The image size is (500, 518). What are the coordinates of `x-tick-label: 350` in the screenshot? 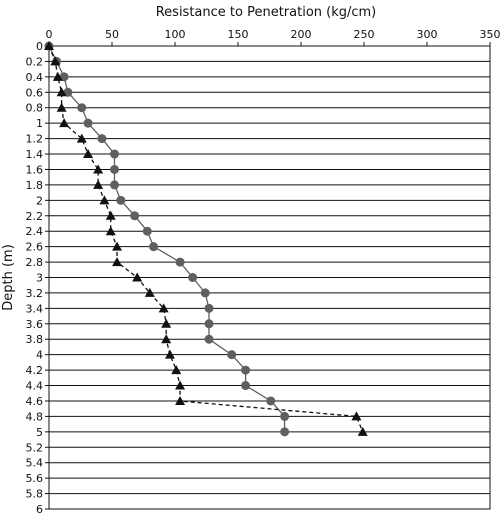 It's located at (490, 34).